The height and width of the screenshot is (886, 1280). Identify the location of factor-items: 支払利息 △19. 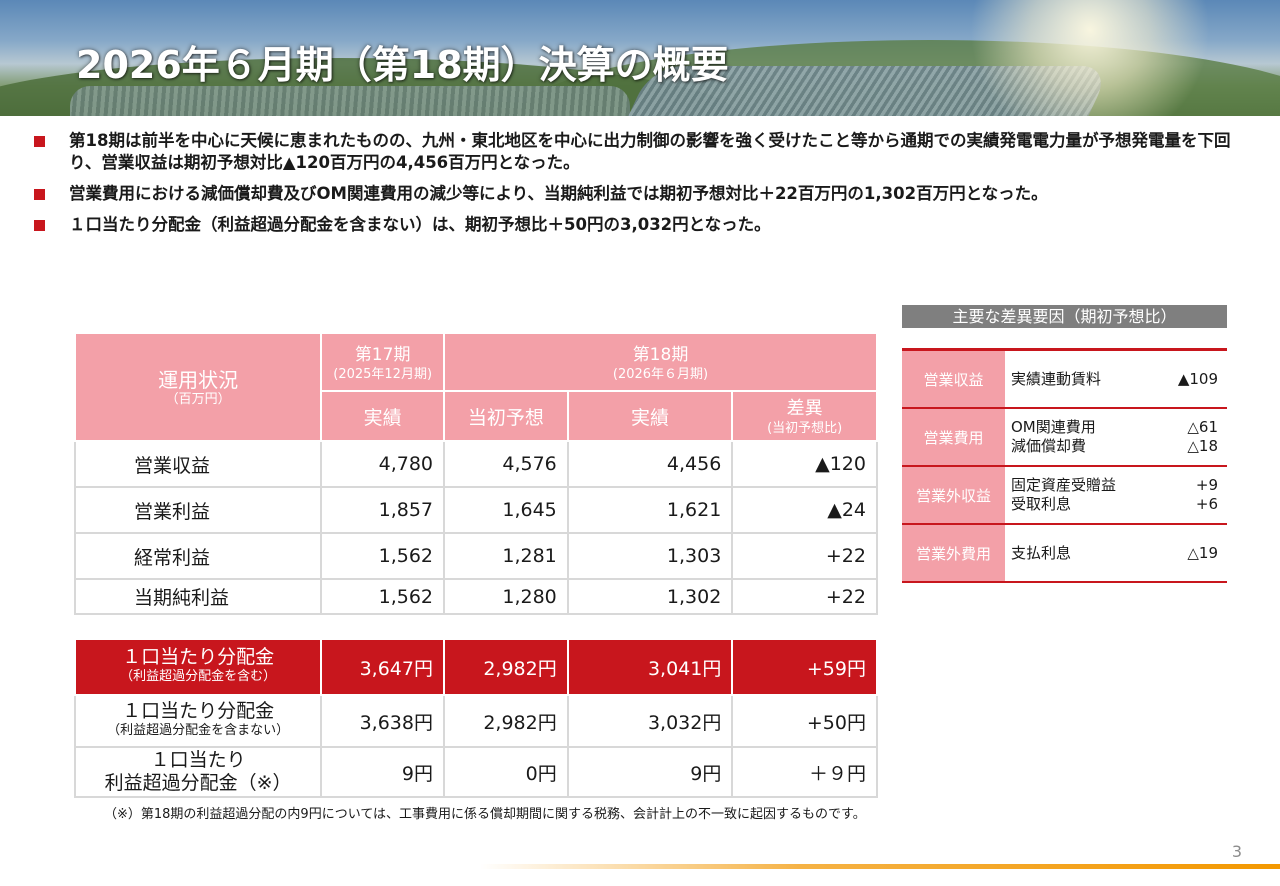
(1116, 553).